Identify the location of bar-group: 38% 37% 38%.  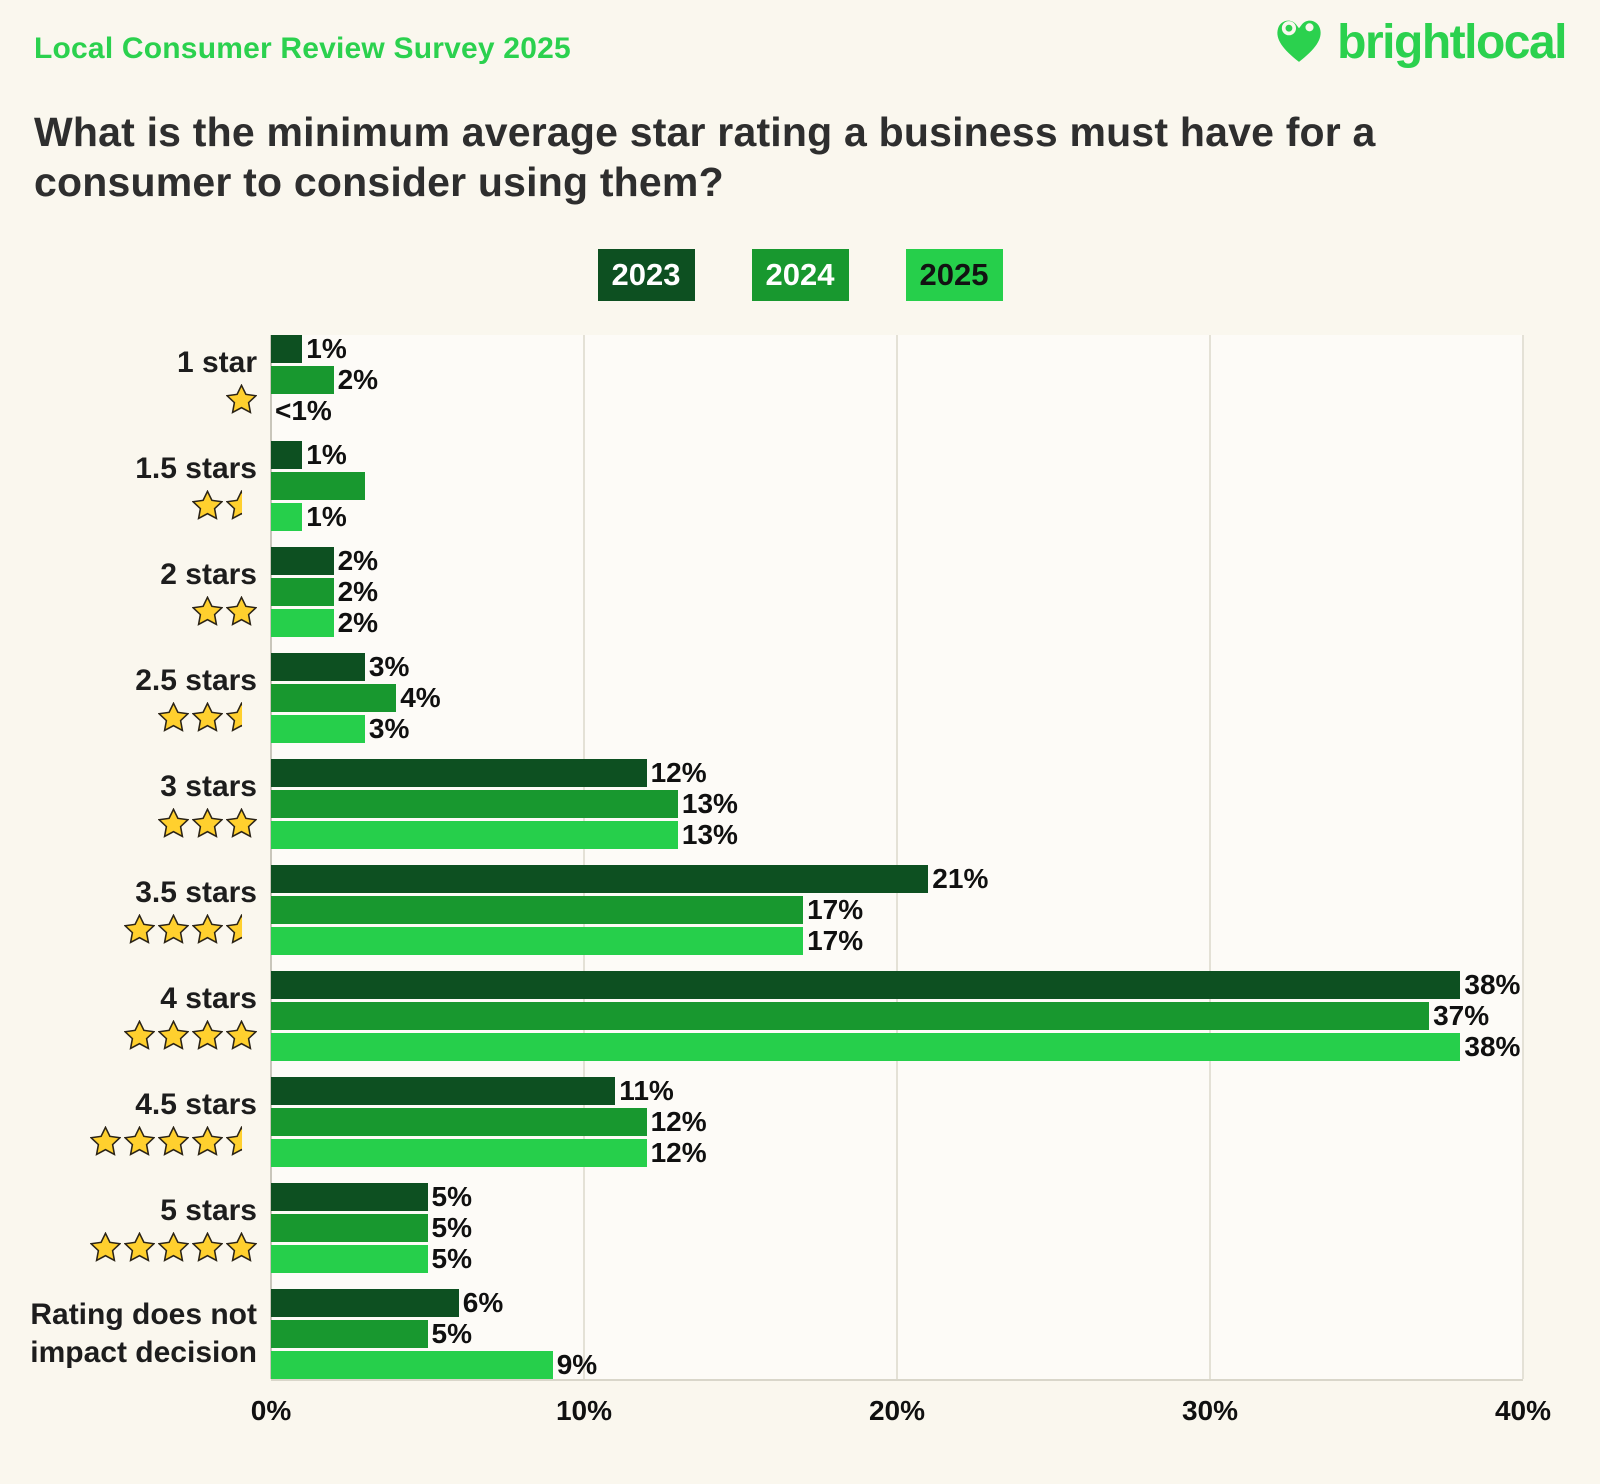
(918, 1015).